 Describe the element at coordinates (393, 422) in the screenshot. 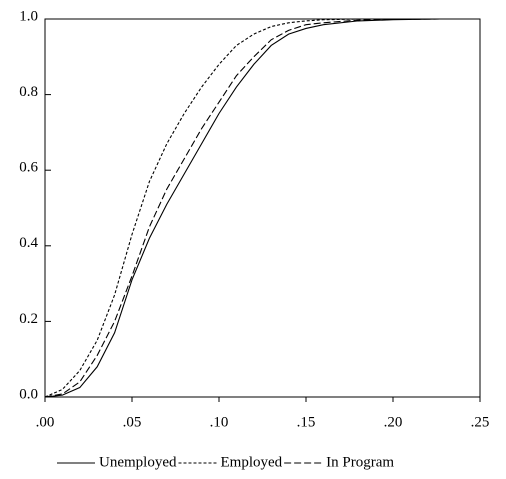

I see `x-tick-label: .20` at that location.